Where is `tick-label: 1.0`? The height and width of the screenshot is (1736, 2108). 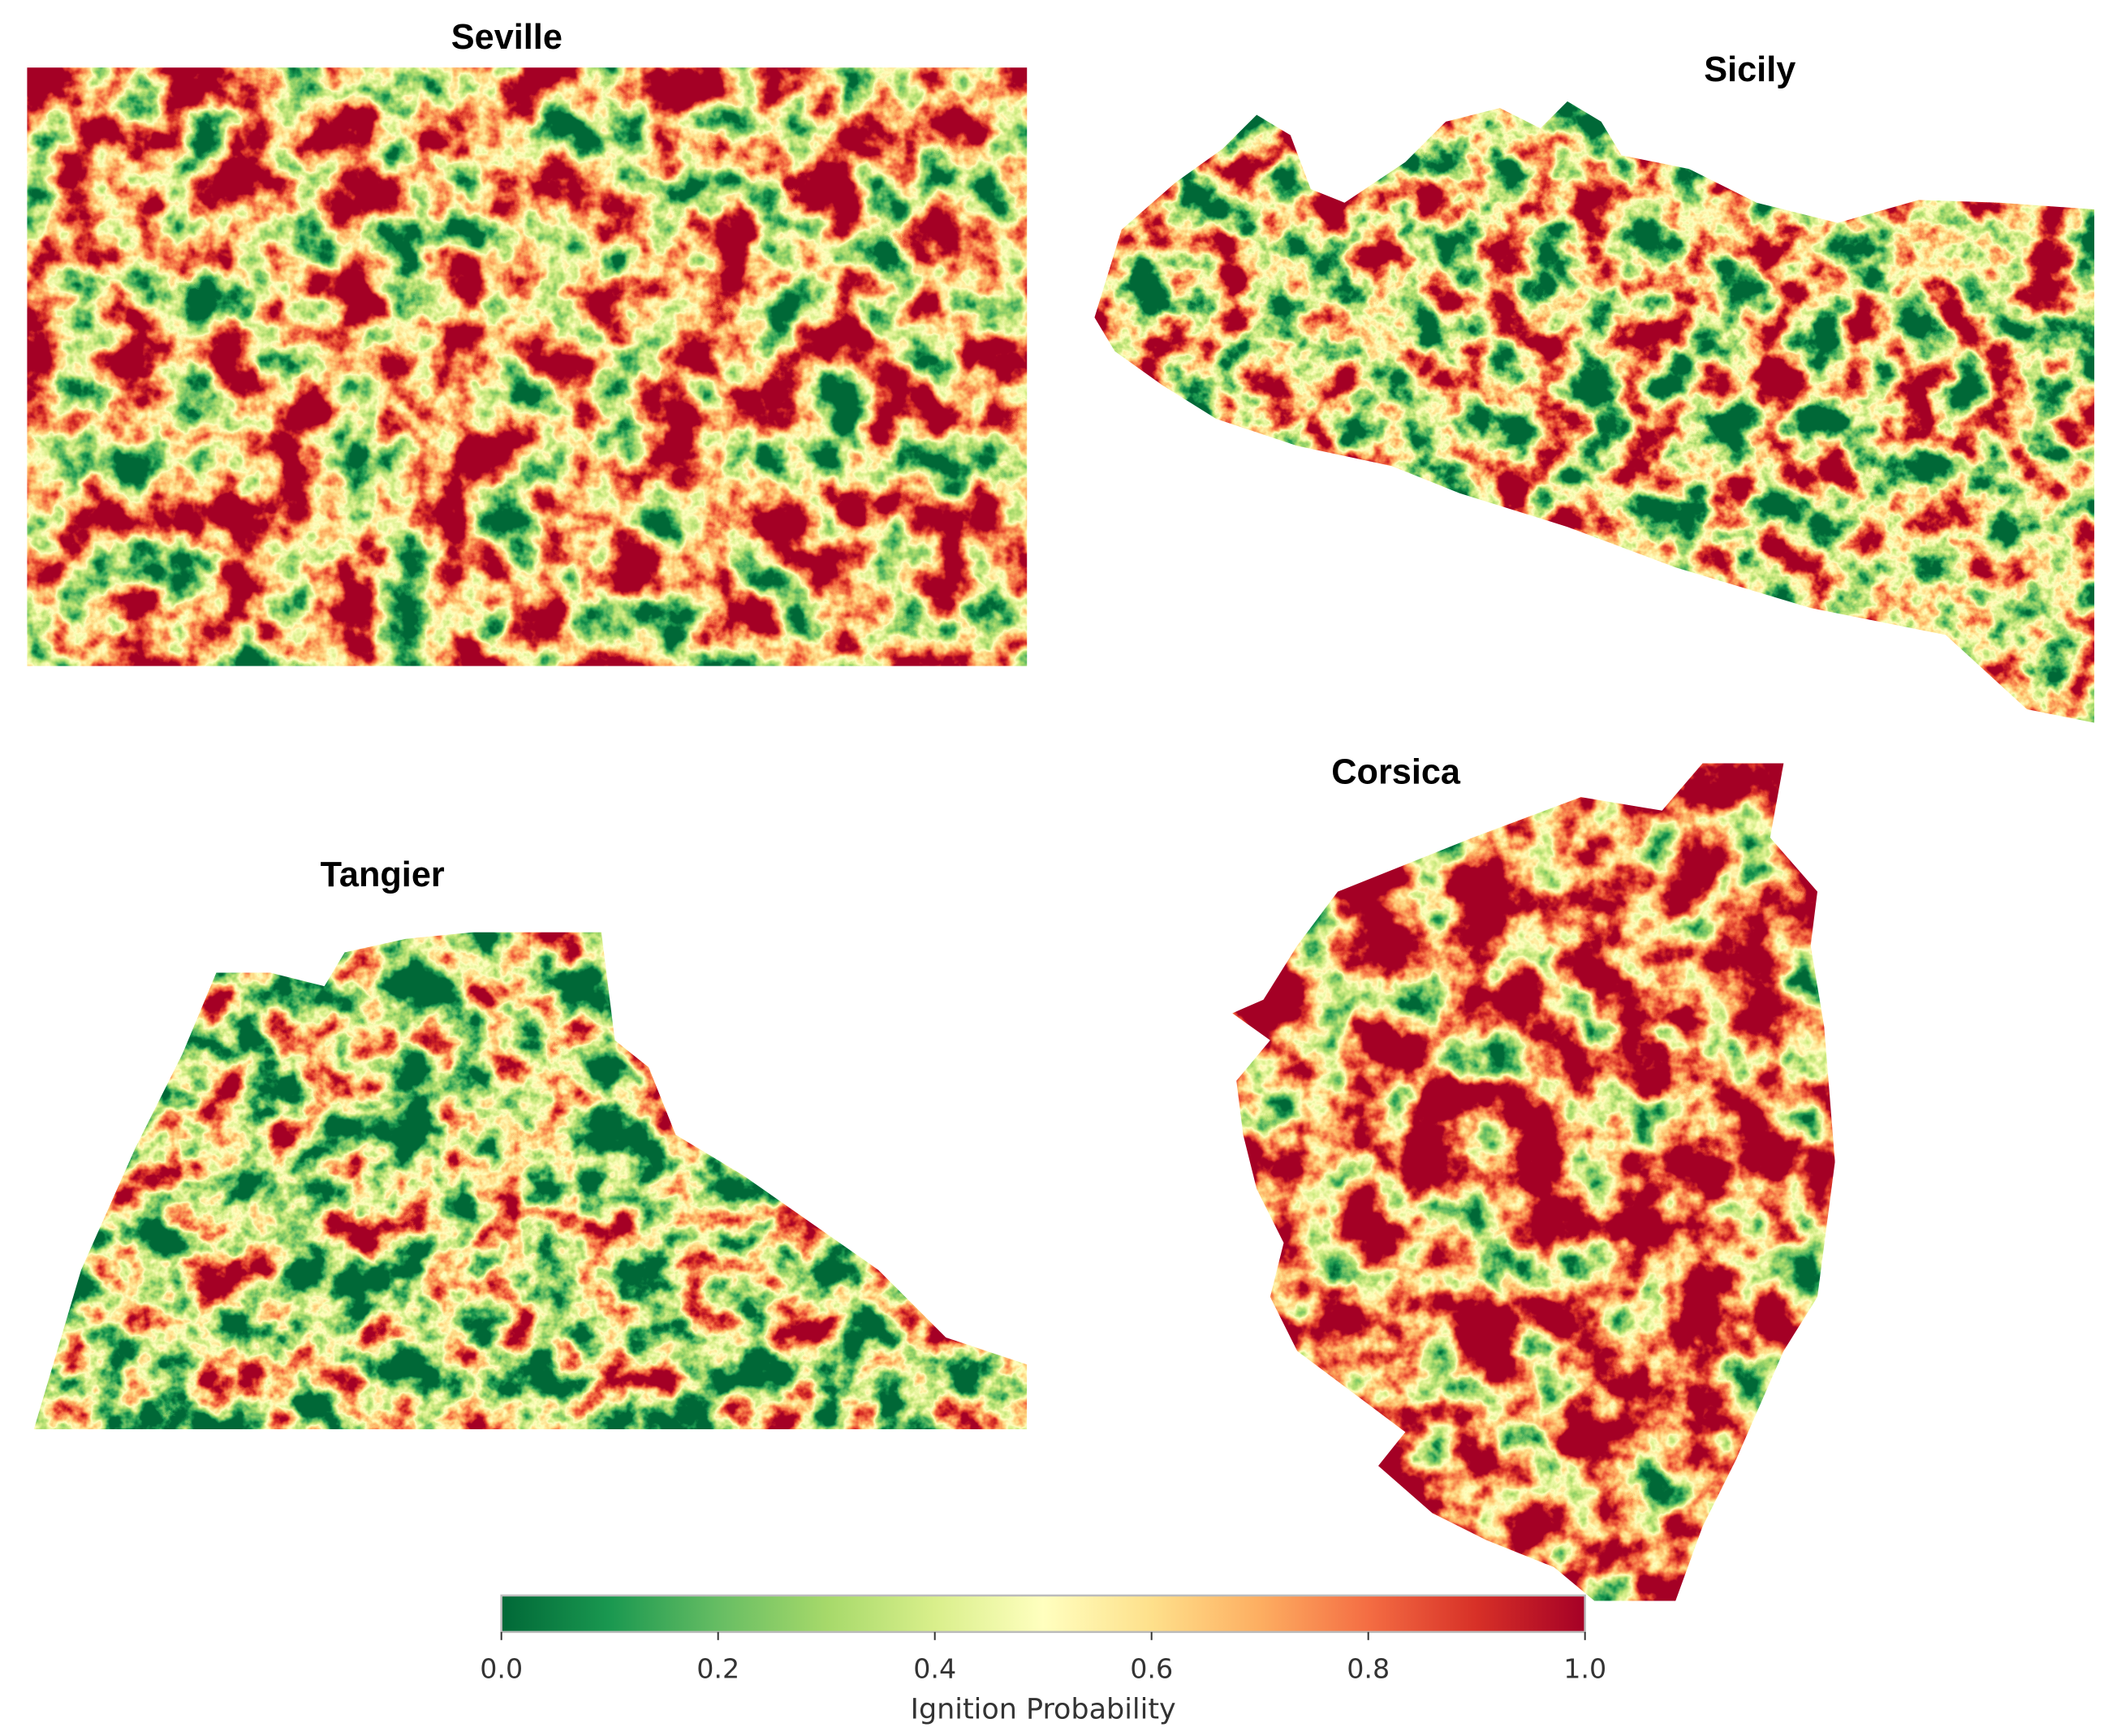 tick-label: 1.0 is located at coordinates (1584, 1668).